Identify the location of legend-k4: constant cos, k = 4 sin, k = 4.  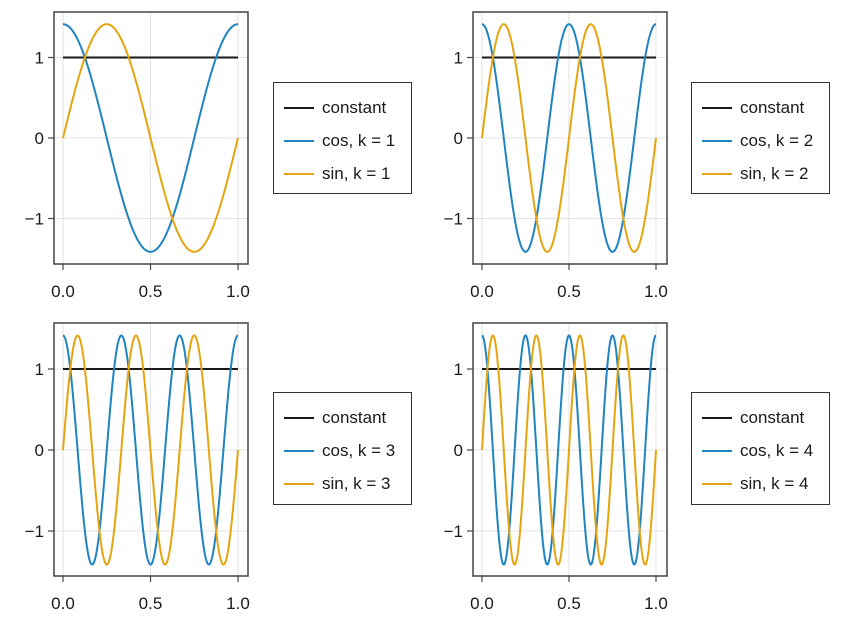
(760, 448).